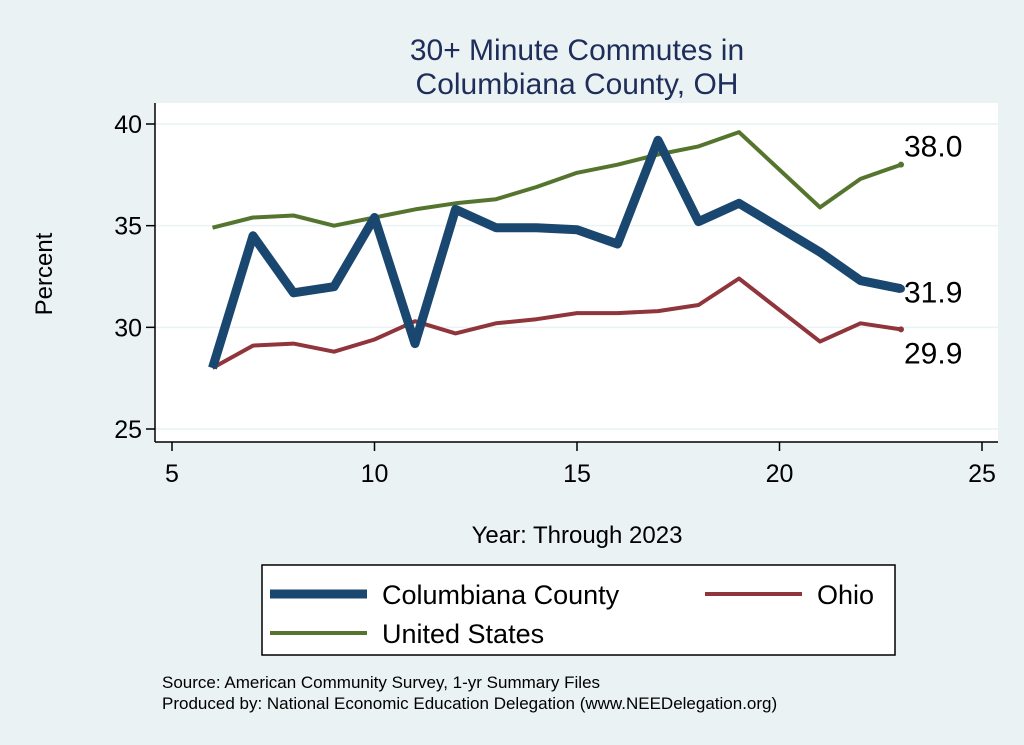 This screenshot has width=1024, height=745. Describe the element at coordinates (780, 474) in the screenshot. I see `x-tick-label: 20` at that location.